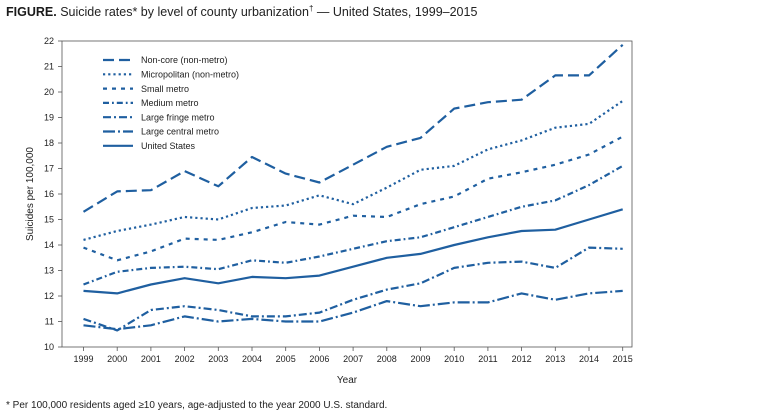 This screenshot has height=418, width=768. Describe the element at coordinates (387, 359) in the screenshot. I see `x-tick-label: 2008` at that location.